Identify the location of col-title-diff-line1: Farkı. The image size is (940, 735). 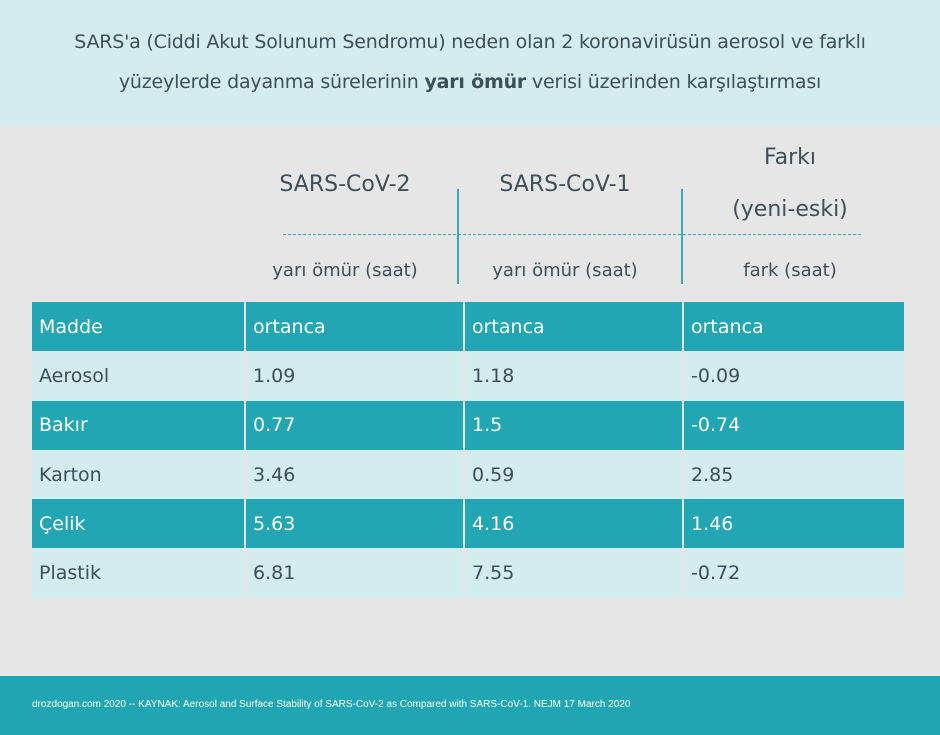
(789, 157).